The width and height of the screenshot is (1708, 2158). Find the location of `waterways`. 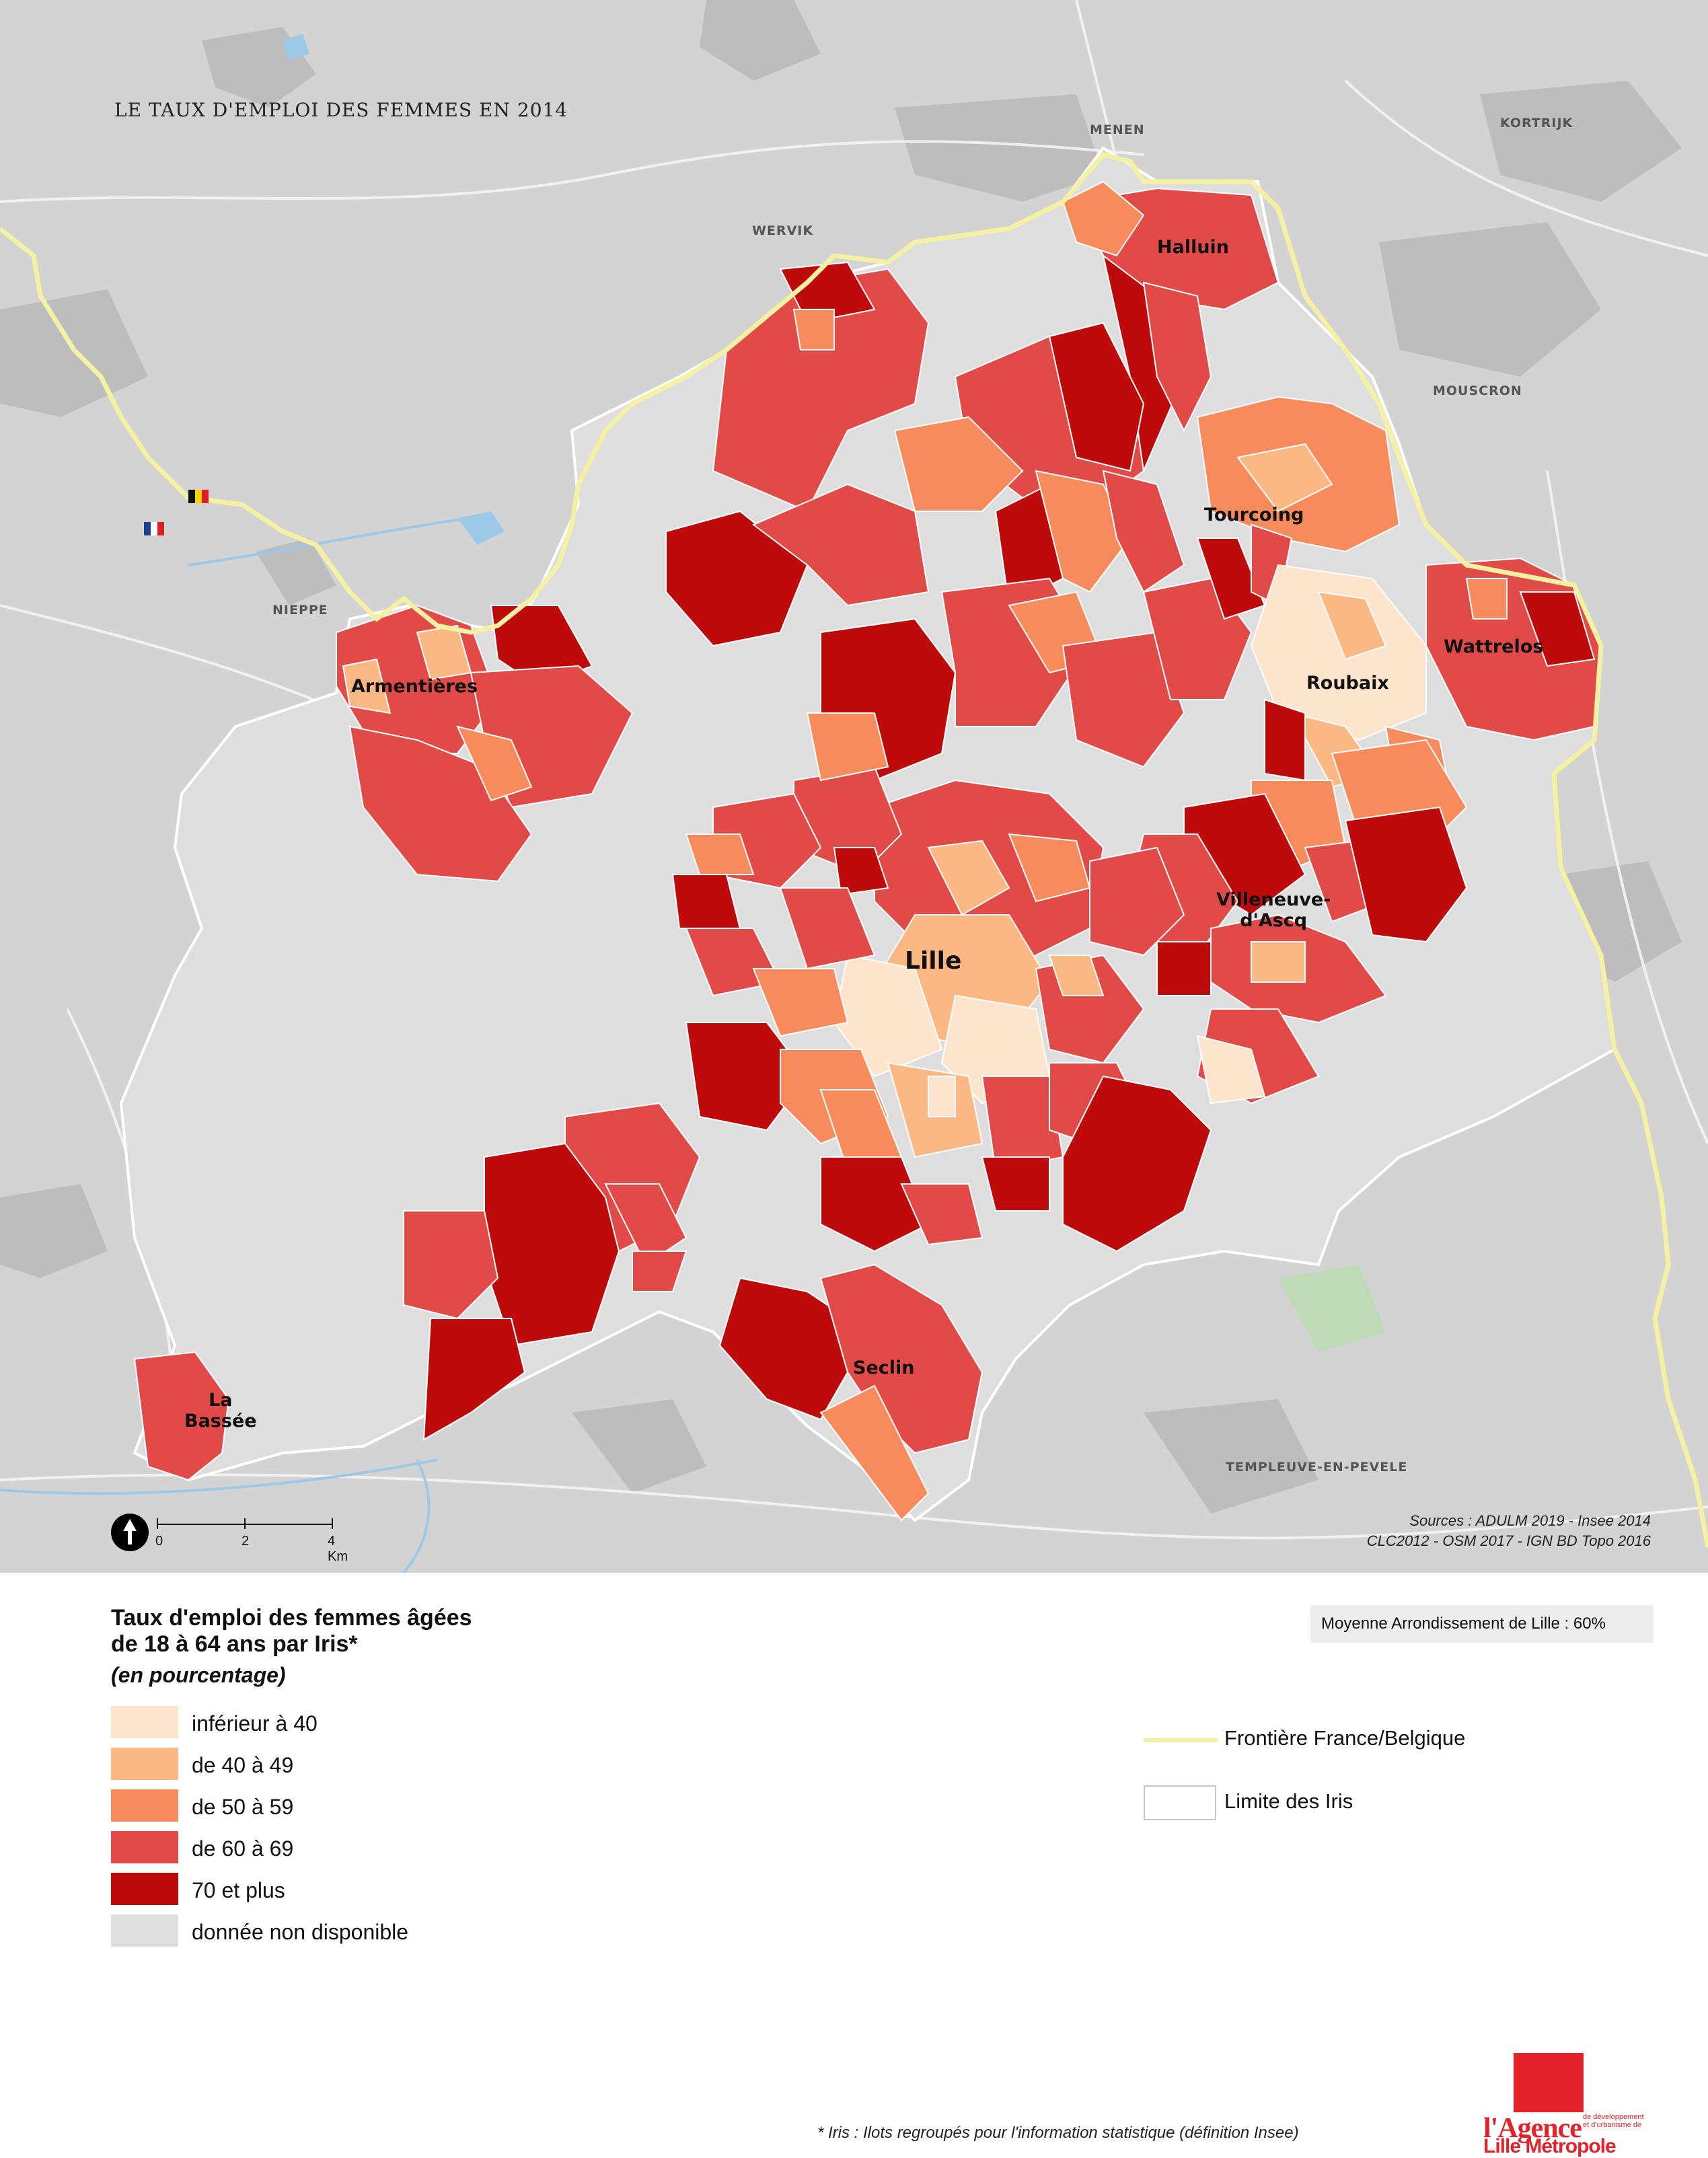

waterways is located at coordinates (236, 1045).